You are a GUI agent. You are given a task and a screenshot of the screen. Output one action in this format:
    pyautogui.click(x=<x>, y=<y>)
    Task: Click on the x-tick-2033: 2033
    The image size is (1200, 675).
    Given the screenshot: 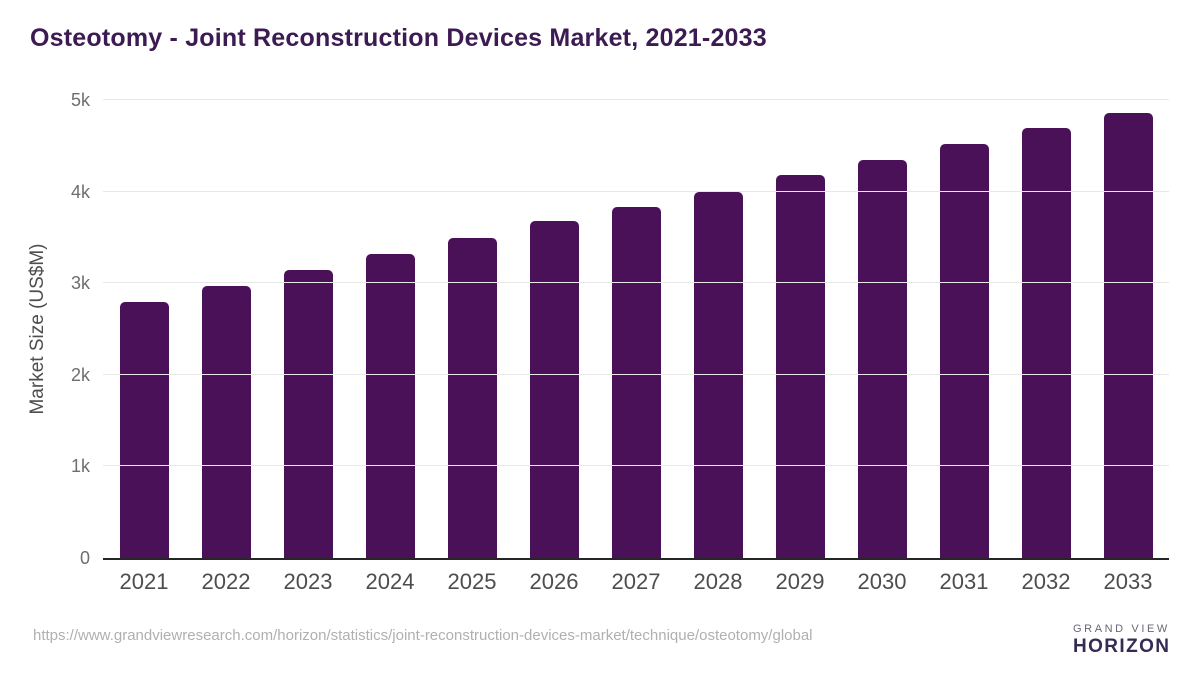 What is the action you would take?
    pyautogui.click(x=1128, y=581)
    